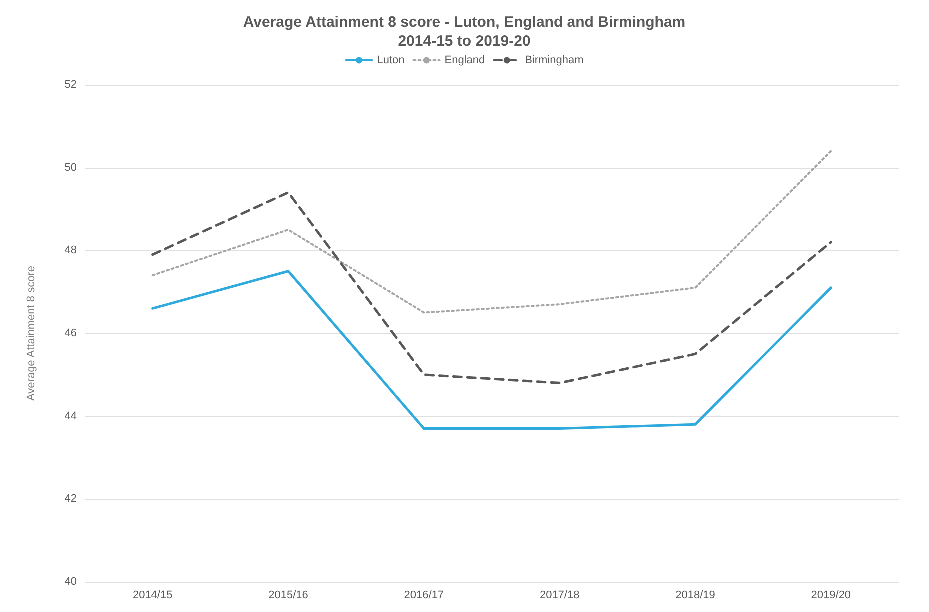 The height and width of the screenshot is (612, 929). I want to click on x-tick-label: 2015/16, so click(288, 596).